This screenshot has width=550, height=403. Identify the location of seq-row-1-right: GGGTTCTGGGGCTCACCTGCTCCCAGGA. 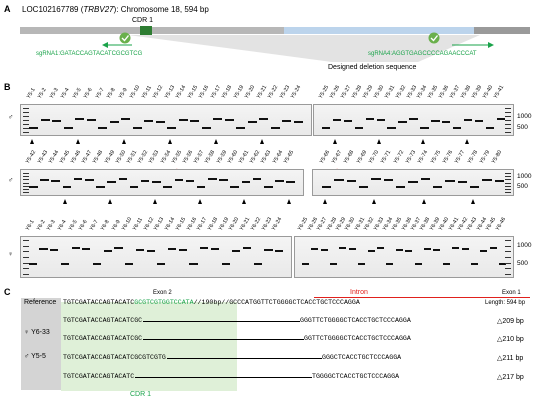
(355, 320).